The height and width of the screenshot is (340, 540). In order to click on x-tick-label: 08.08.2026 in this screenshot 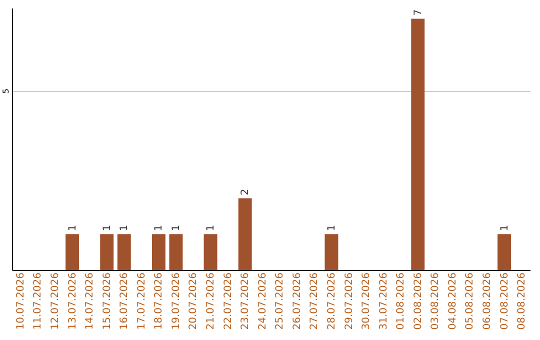, I will do `click(522, 301)`.